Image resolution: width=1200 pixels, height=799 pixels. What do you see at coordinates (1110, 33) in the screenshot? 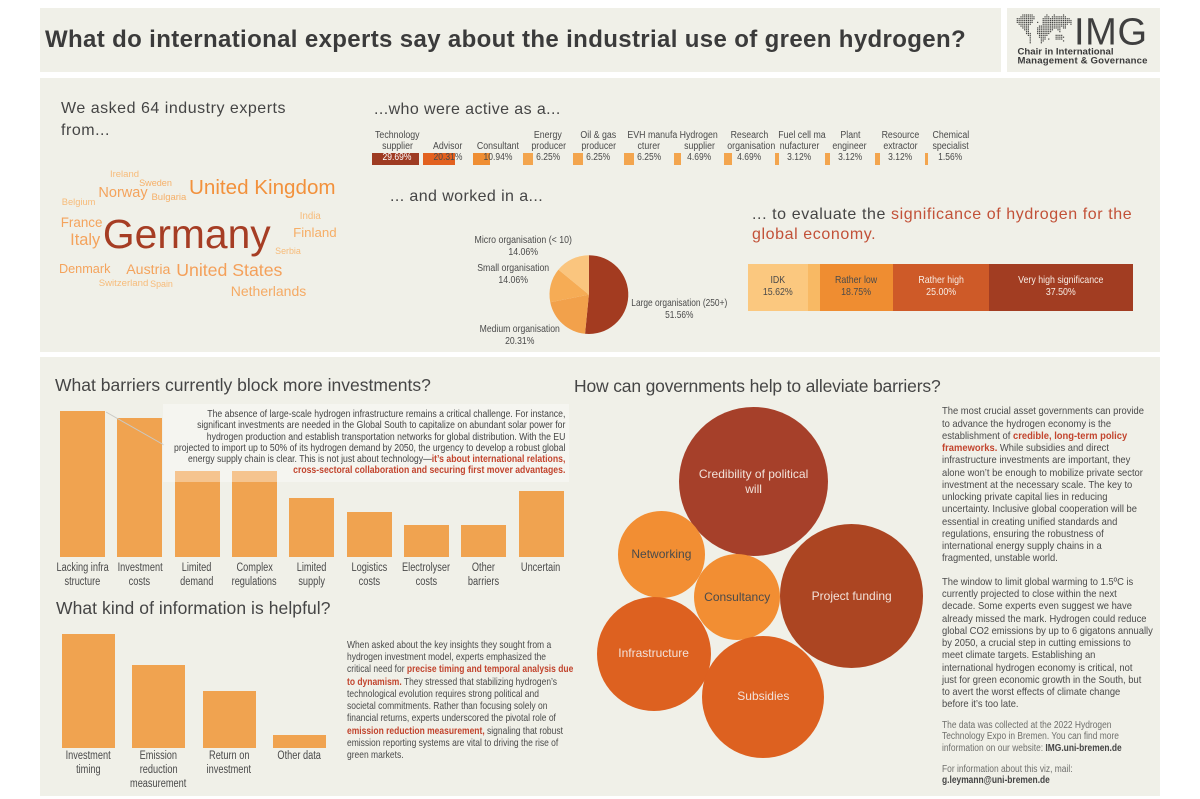
I see `svg-text: IMG` at bounding box center [1110, 33].